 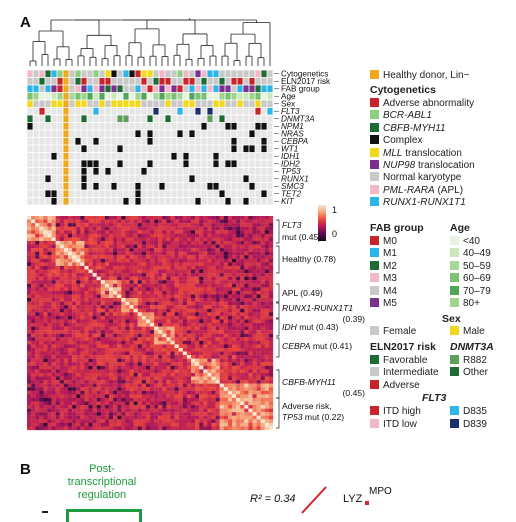 What do you see at coordinates (102, 495) in the screenshot?
I see `box-title-line-3: regulation` at bounding box center [102, 495].